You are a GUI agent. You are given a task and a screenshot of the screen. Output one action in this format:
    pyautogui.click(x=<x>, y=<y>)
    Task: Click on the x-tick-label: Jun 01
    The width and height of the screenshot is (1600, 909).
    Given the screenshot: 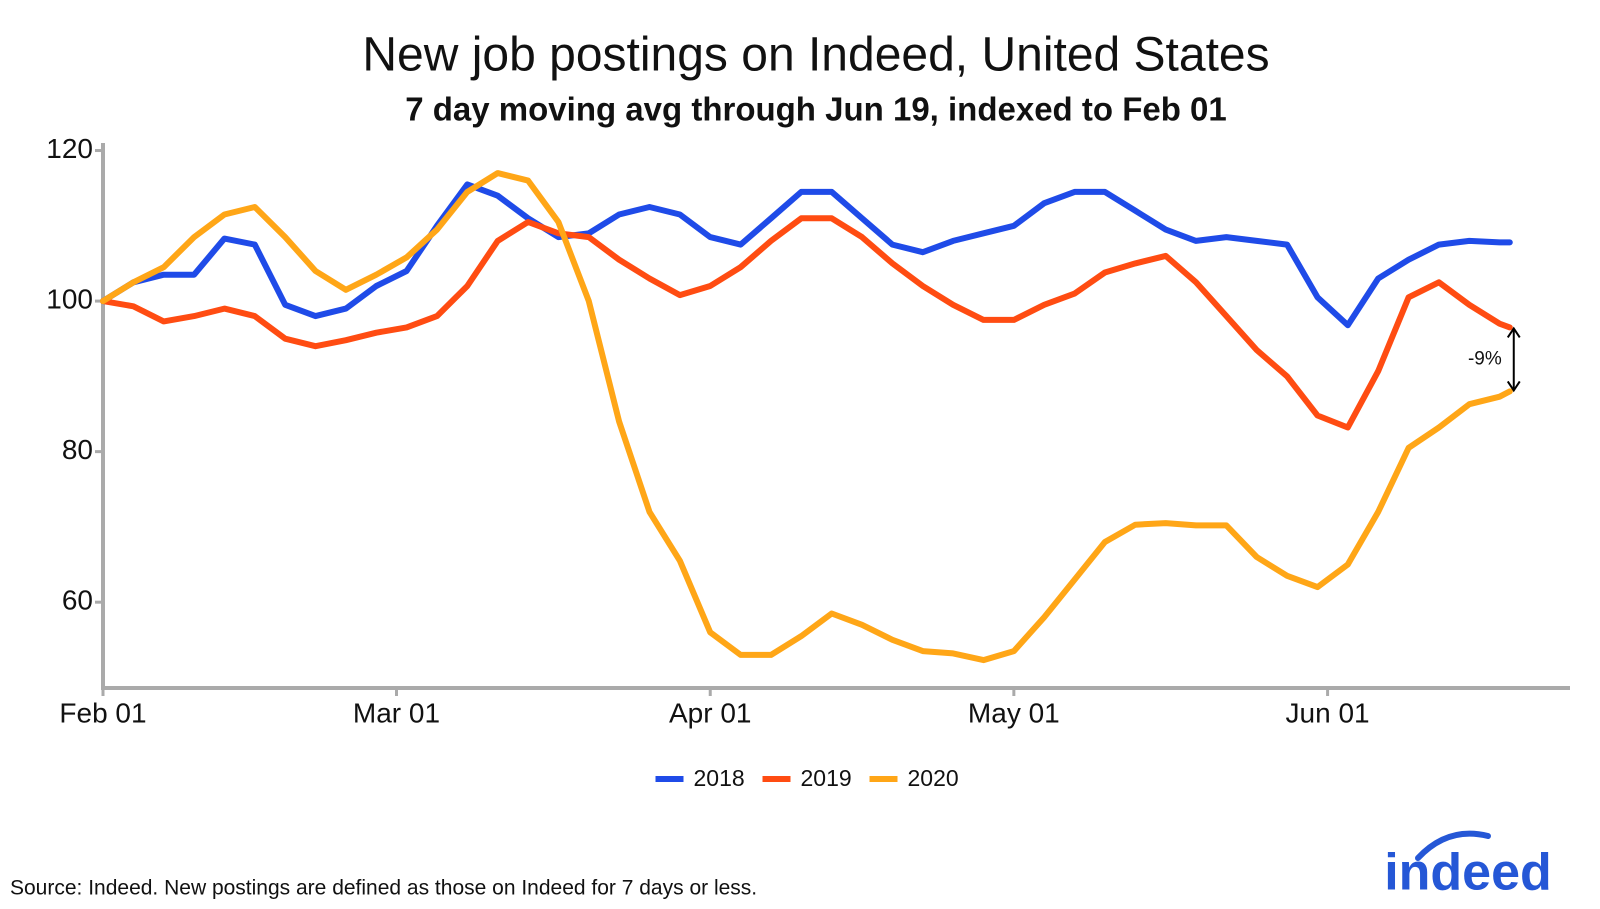 What is the action you would take?
    pyautogui.click(x=1328, y=712)
    